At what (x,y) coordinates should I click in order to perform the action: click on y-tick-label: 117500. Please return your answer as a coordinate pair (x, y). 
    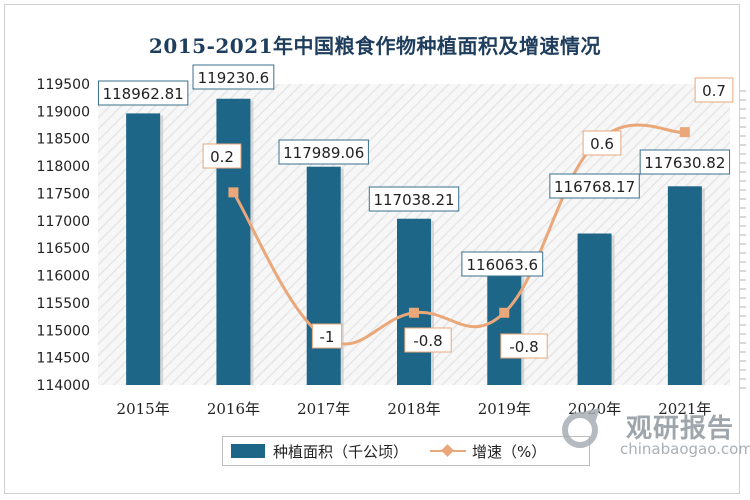
    Looking at the image, I should click on (63, 194).